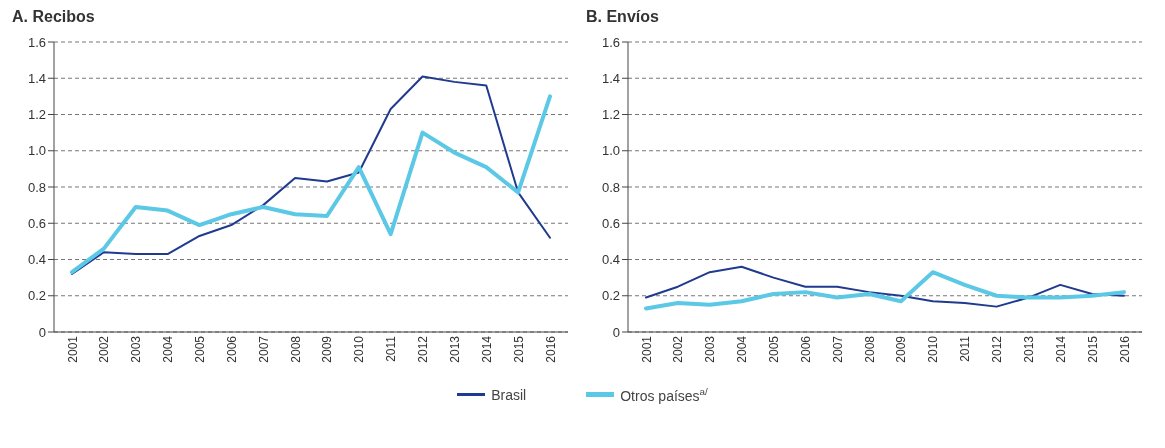 This screenshot has height=448, width=1165. Describe the element at coordinates (509, 394) in the screenshot. I see `legend-label: Brasil` at that location.